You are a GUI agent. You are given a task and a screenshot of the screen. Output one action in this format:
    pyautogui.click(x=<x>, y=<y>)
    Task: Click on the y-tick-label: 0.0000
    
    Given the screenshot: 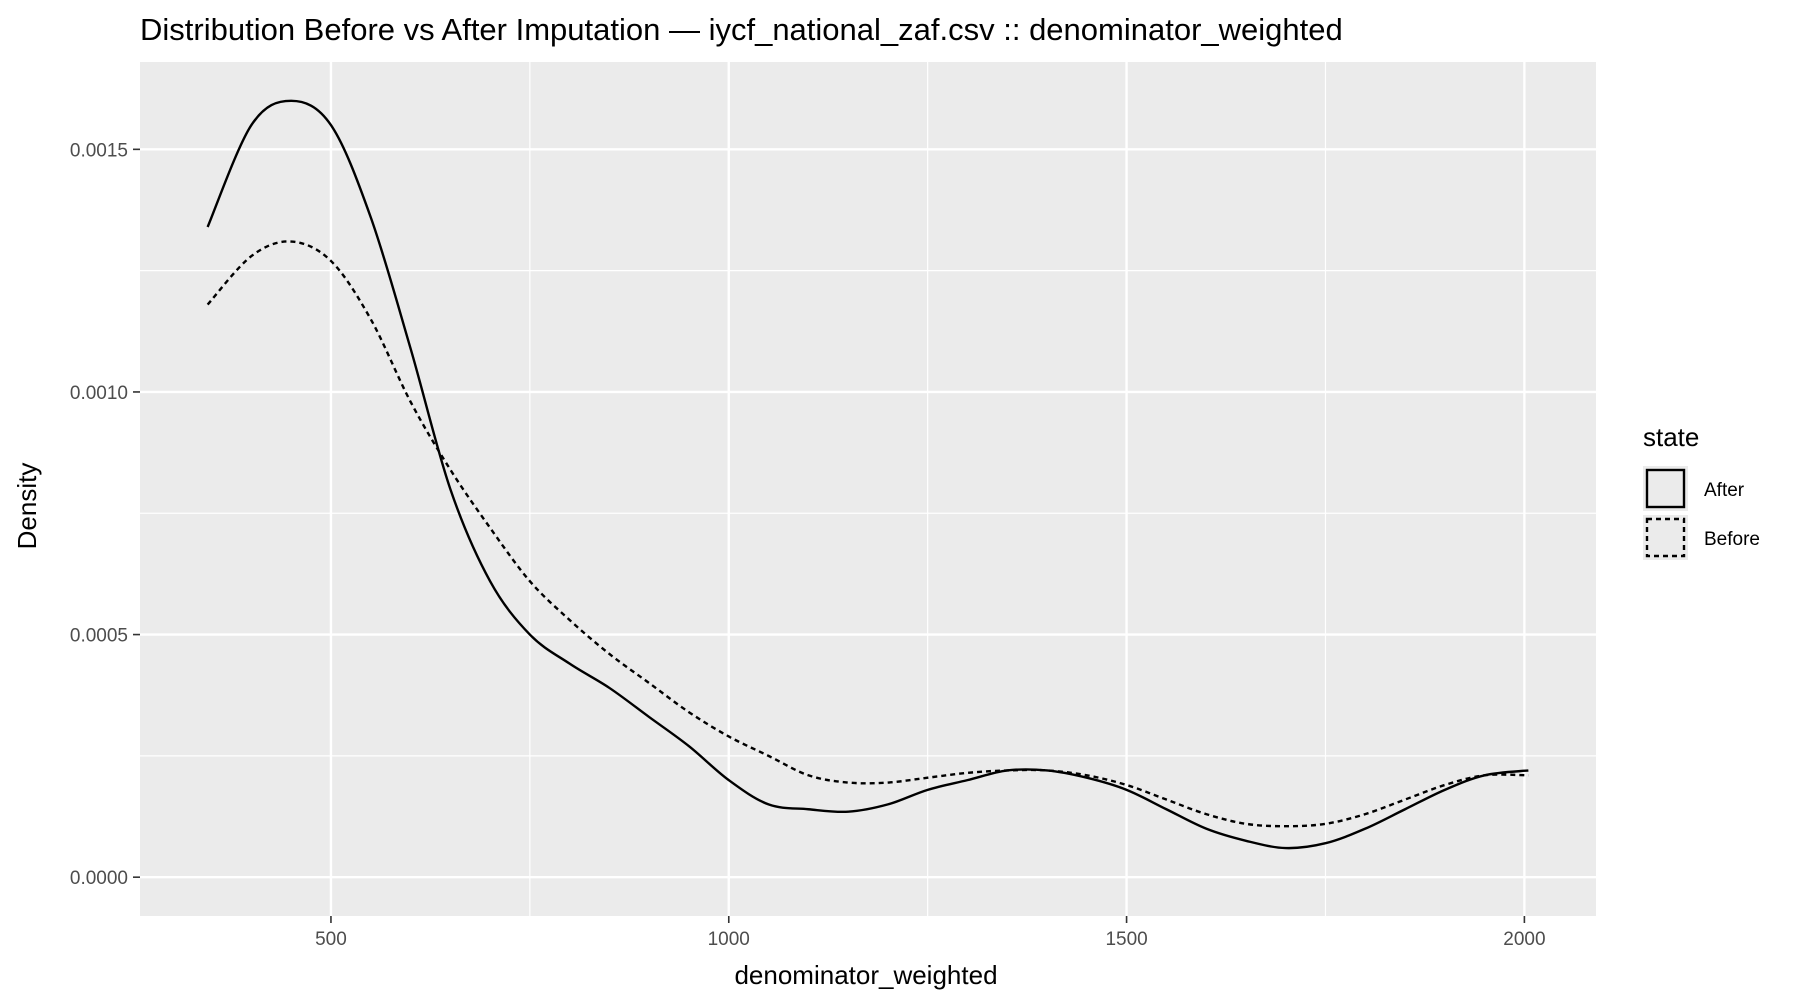 What is the action you would take?
    pyautogui.click(x=99, y=878)
    